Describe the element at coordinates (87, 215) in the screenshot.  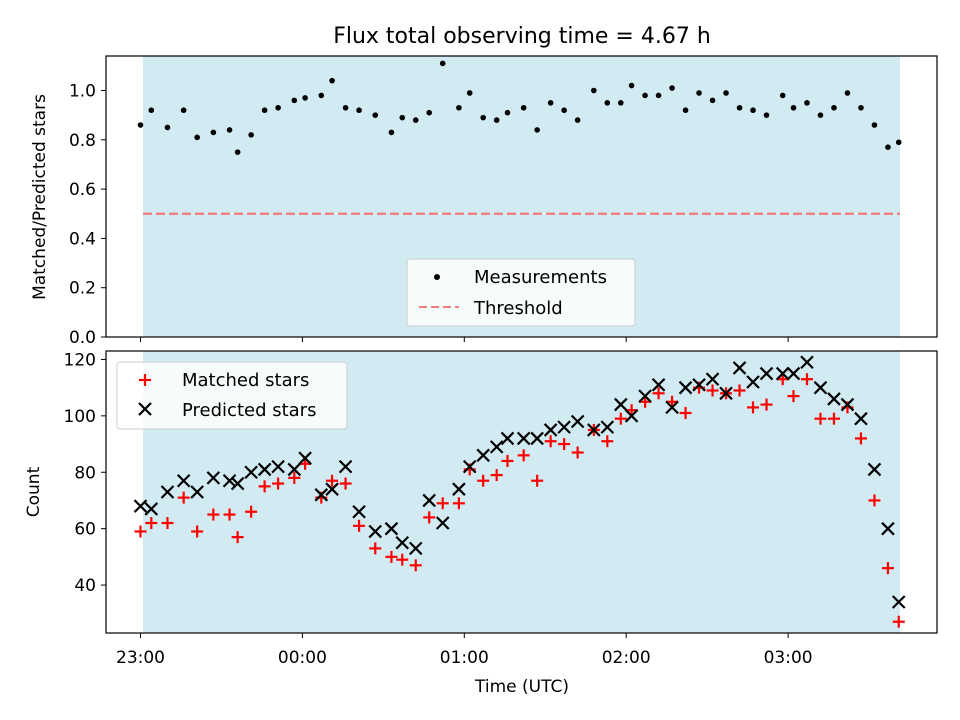
I see `top-y-ticks: 0.0 0.2 0.4 0.6 0.8 1.0` at that location.